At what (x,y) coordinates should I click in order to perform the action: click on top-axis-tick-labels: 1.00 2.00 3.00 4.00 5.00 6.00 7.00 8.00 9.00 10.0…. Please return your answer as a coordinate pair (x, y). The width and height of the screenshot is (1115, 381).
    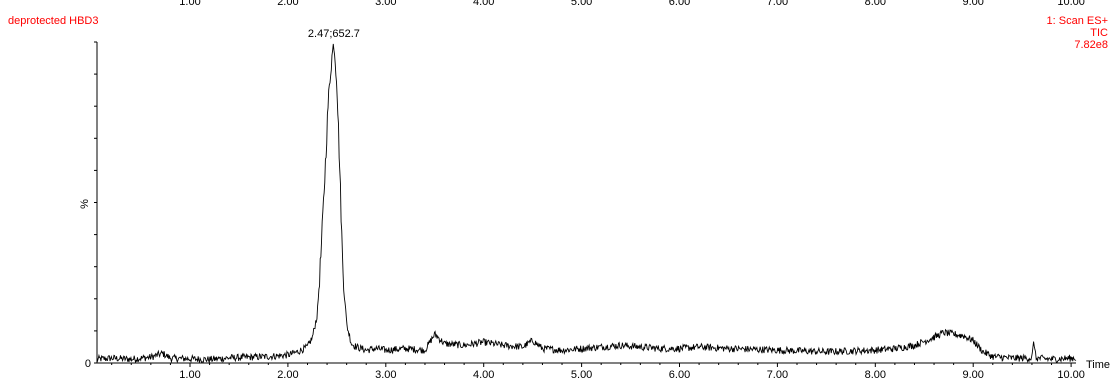
    Looking at the image, I should click on (632, 4).